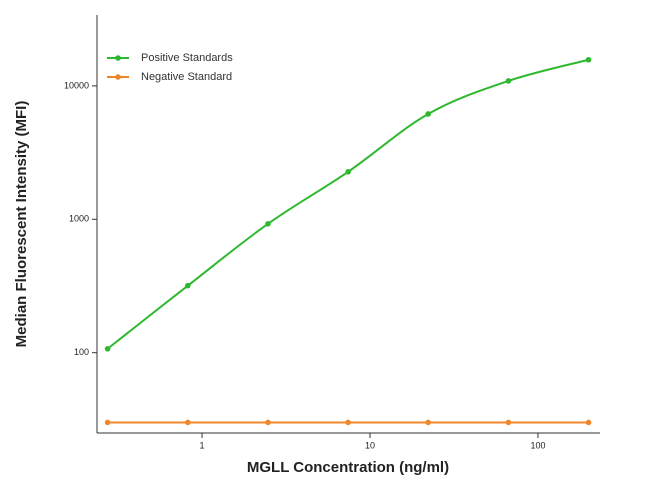  Describe the element at coordinates (79, 219) in the screenshot. I see `y-tick-label: 1000` at that location.